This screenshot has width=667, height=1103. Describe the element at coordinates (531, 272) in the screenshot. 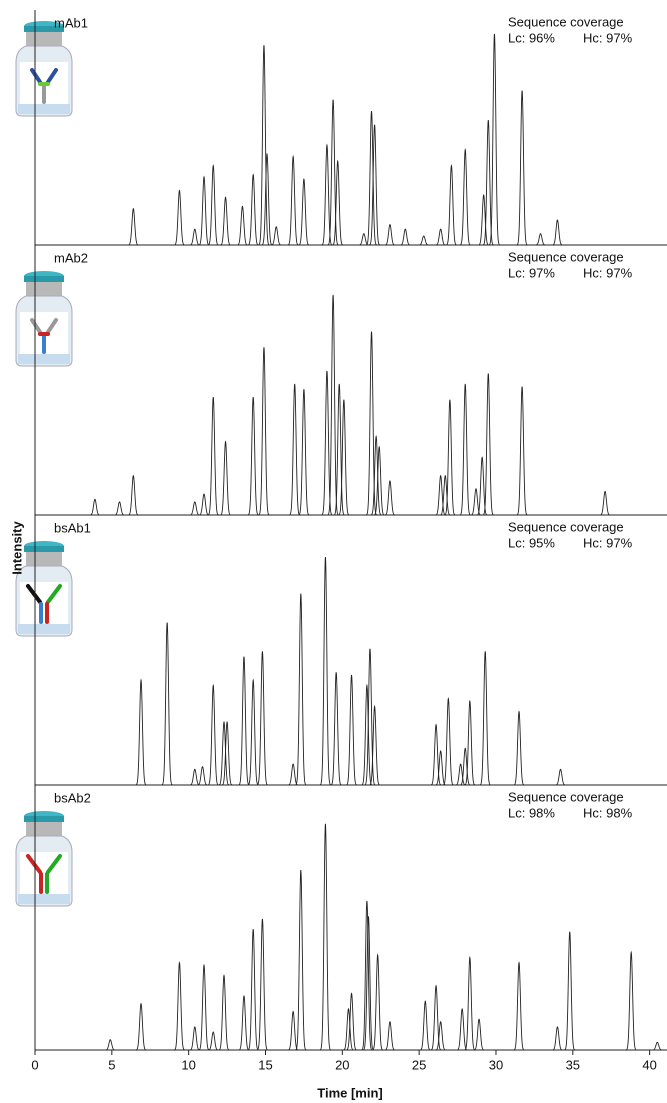

I see `coverage-lc: Lc: 97%` at that location.